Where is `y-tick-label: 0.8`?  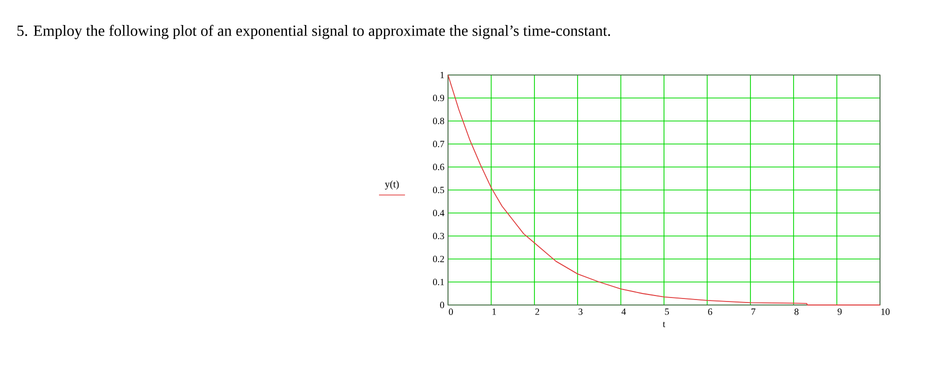
y-tick-label: 0.8 is located at coordinates (438, 121).